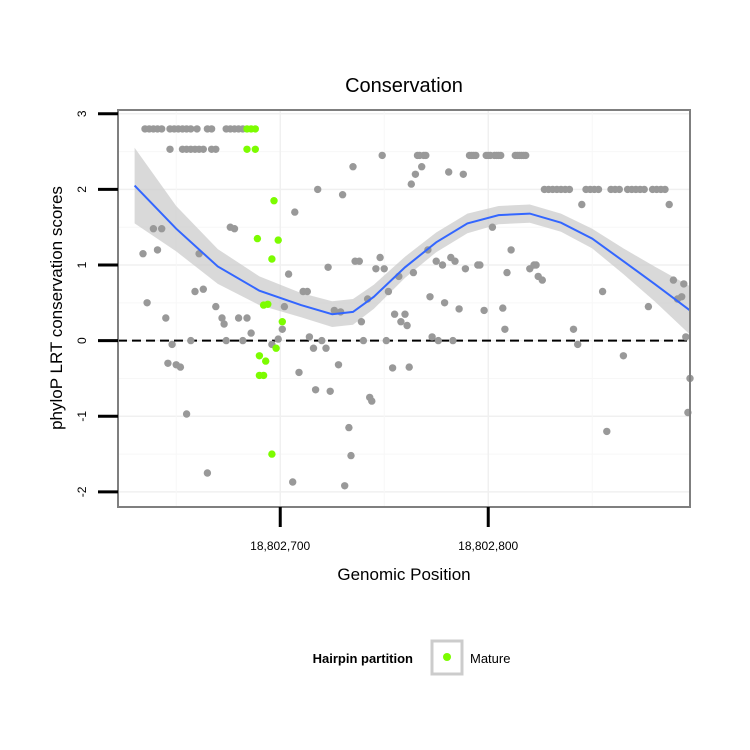 The width and height of the screenshot is (750, 750). I want to click on legend-label-mature: Mature, so click(490, 658).